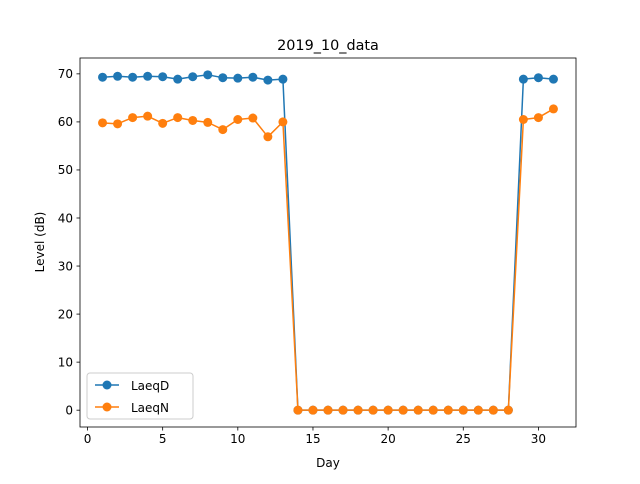  I want to click on x-axis-ticks: 0 5 10 15 20 25 30, so click(315, 436).